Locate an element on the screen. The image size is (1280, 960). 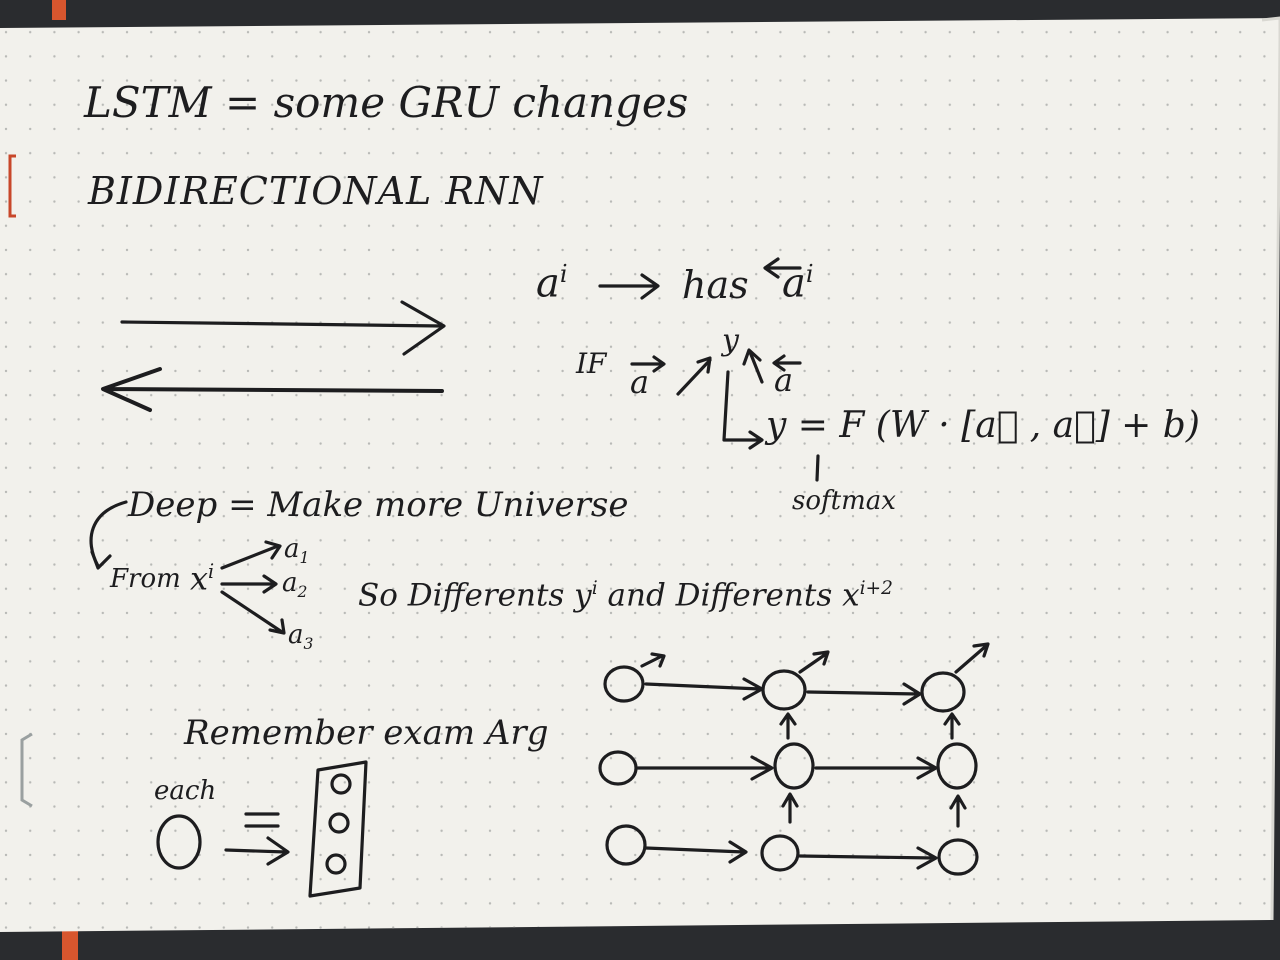
activation-backward: ai is located at coordinates (798, 282).